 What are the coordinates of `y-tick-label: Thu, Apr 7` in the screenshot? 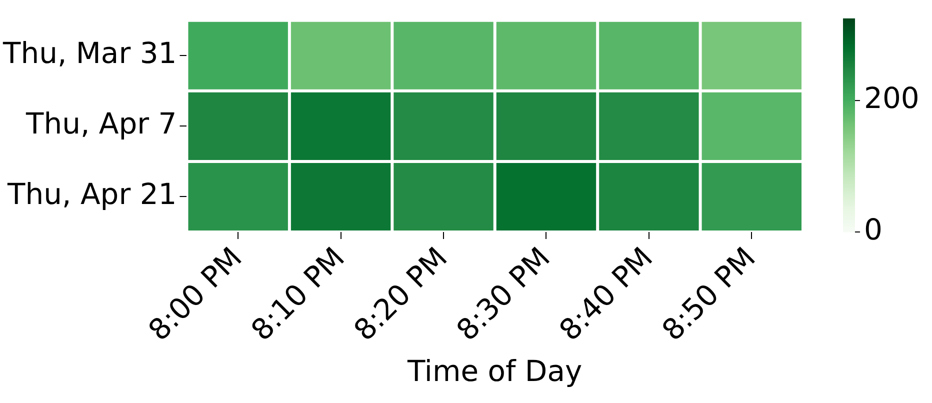 It's located at (100, 123).